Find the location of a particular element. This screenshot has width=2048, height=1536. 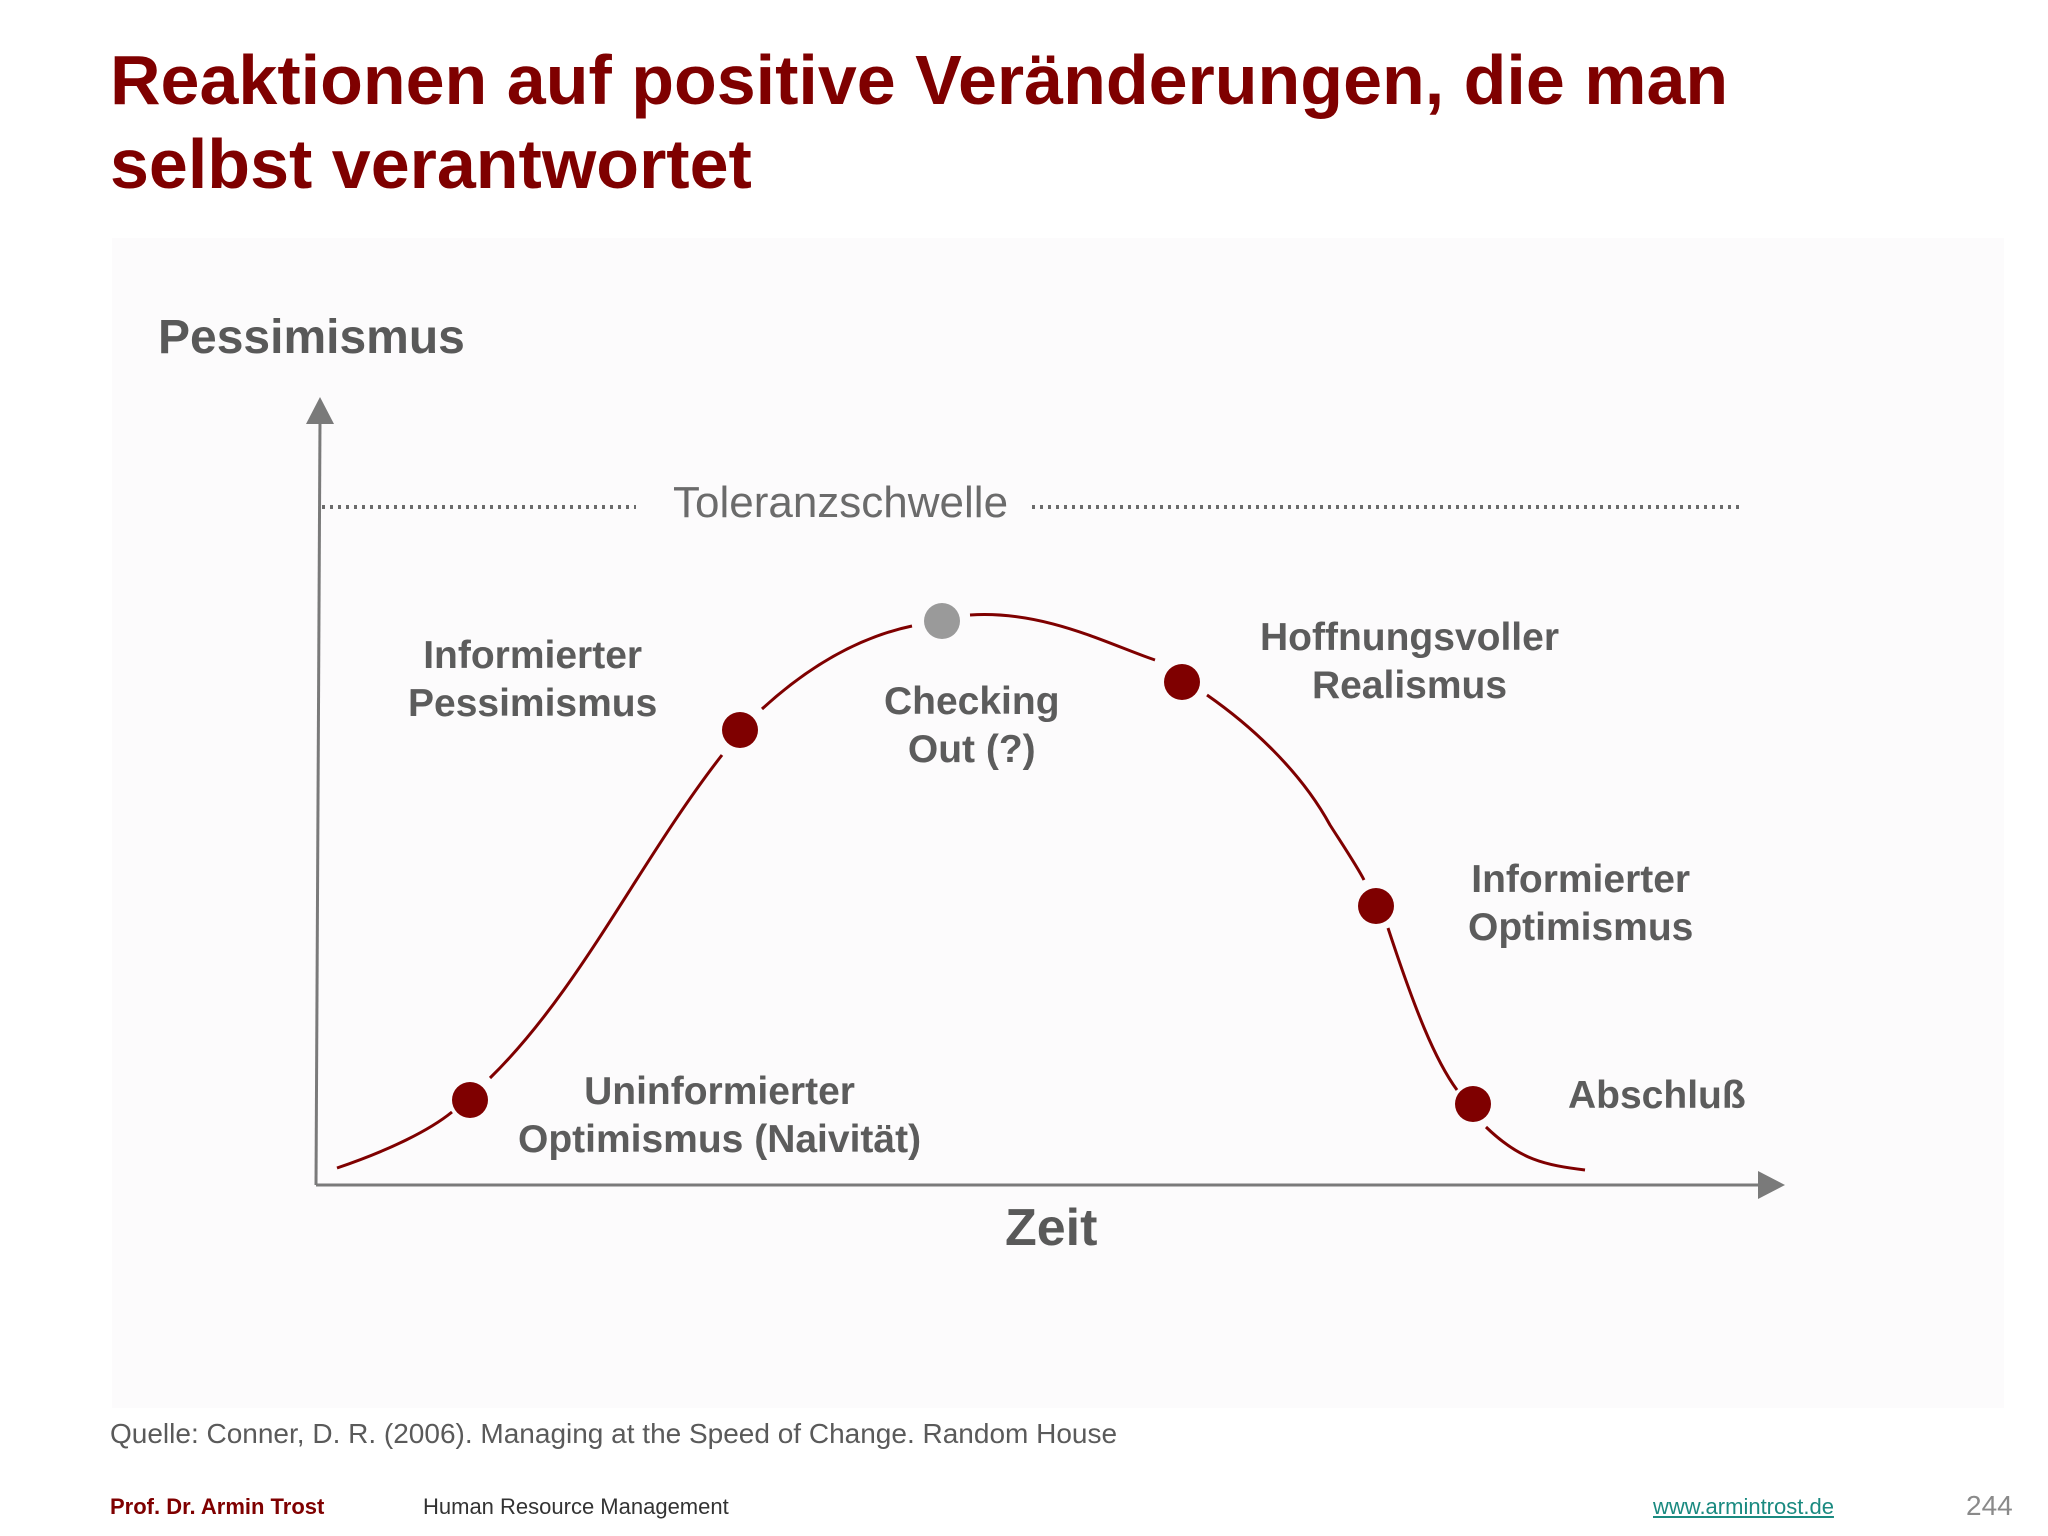

stage-label-uninformed-optimism: Uninformierter Optimismus (Naivität) is located at coordinates (719, 1116).